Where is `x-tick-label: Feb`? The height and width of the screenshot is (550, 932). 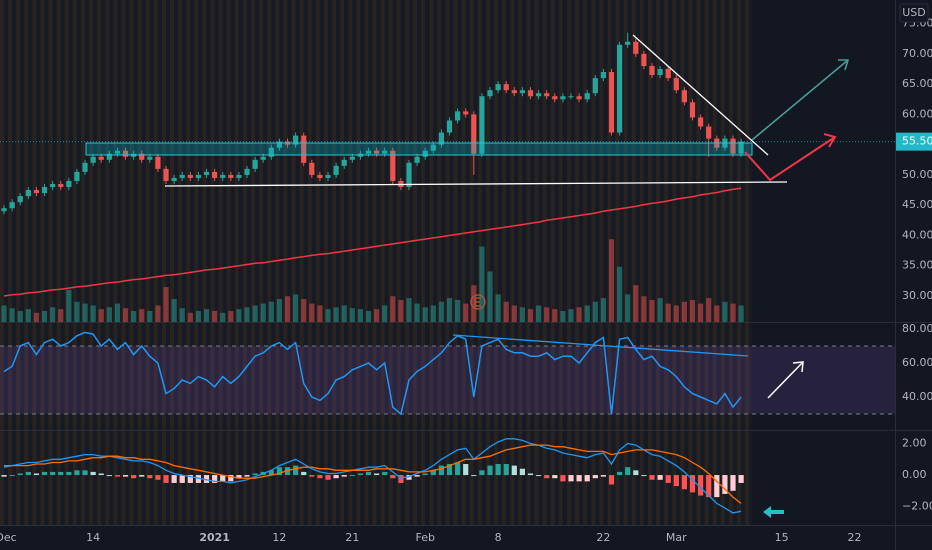 x-tick-label: Feb is located at coordinates (424, 537).